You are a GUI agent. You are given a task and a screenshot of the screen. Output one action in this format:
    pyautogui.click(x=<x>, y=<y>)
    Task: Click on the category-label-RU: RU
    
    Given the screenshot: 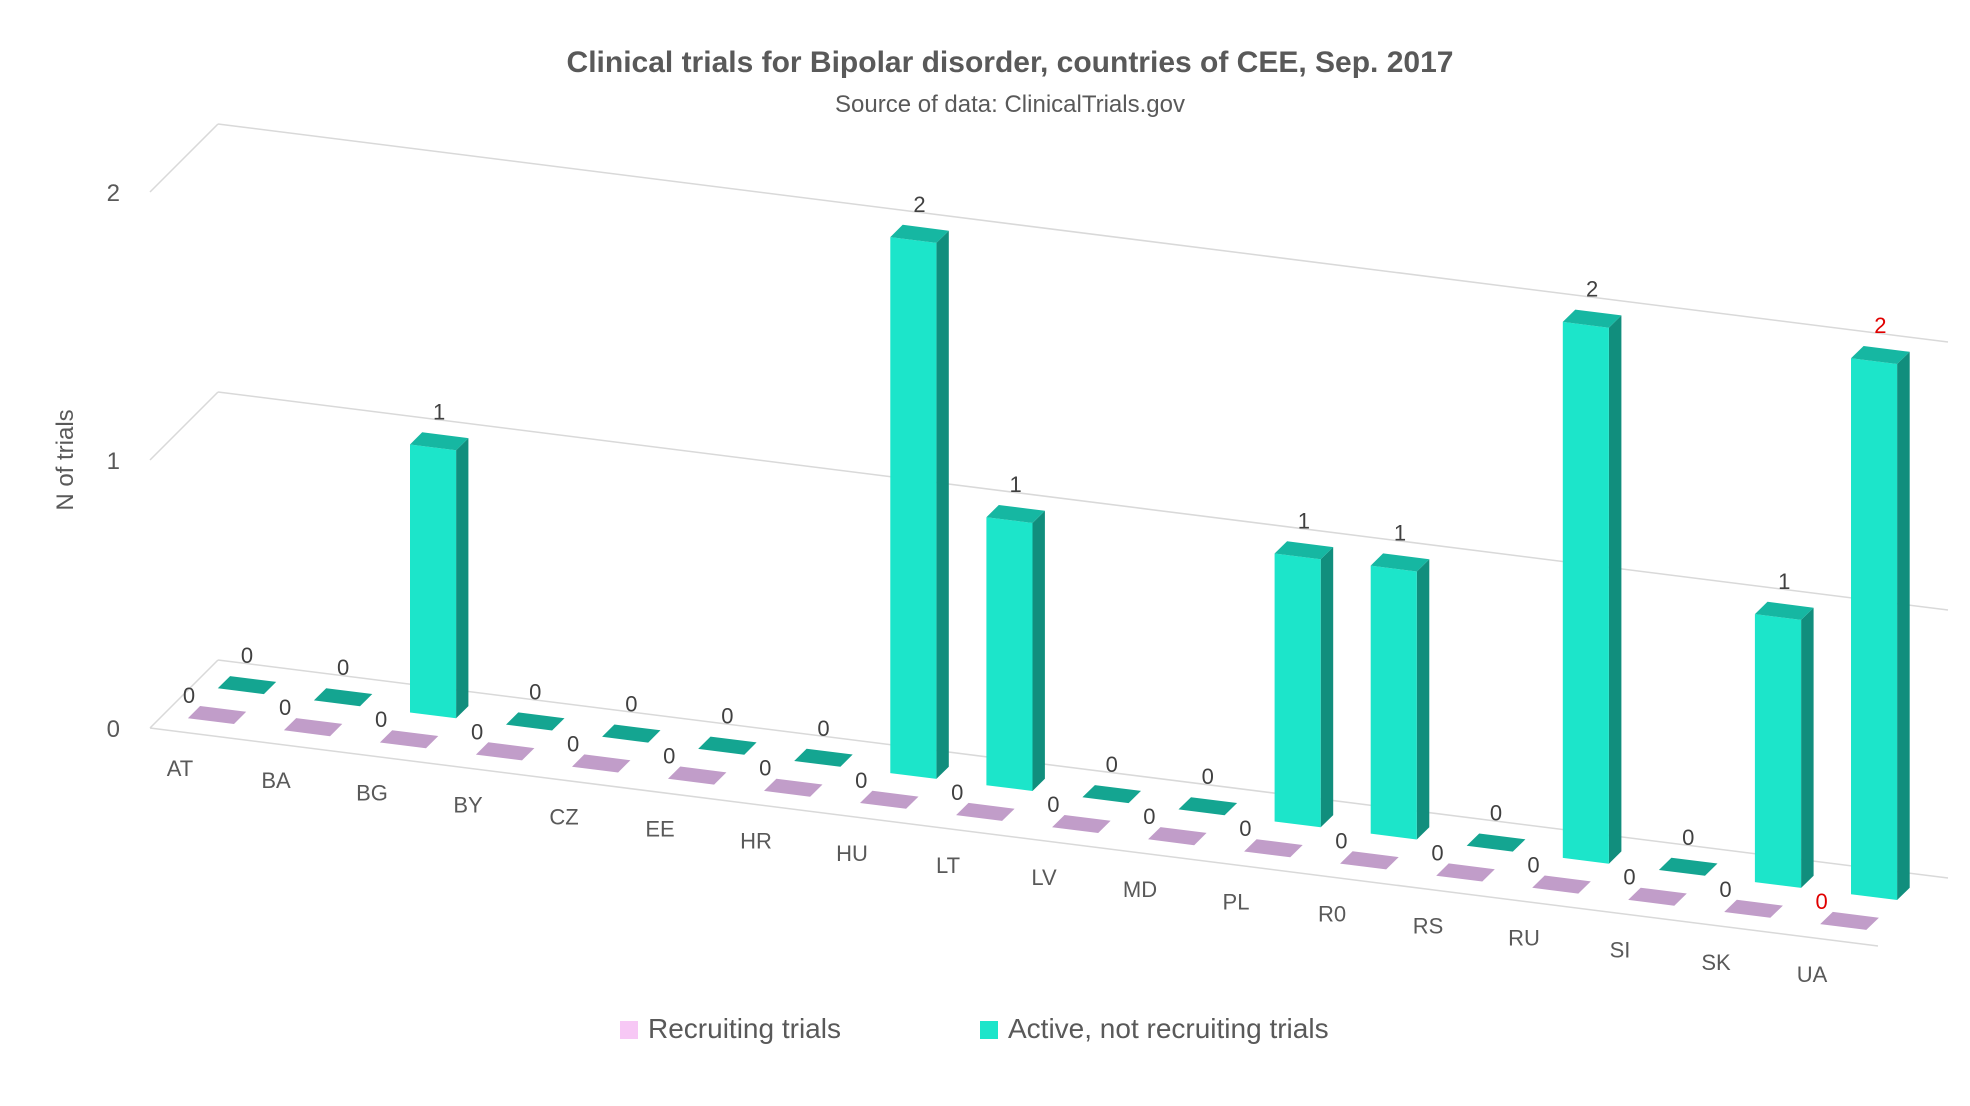 What is the action you would take?
    pyautogui.click(x=1524, y=938)
    